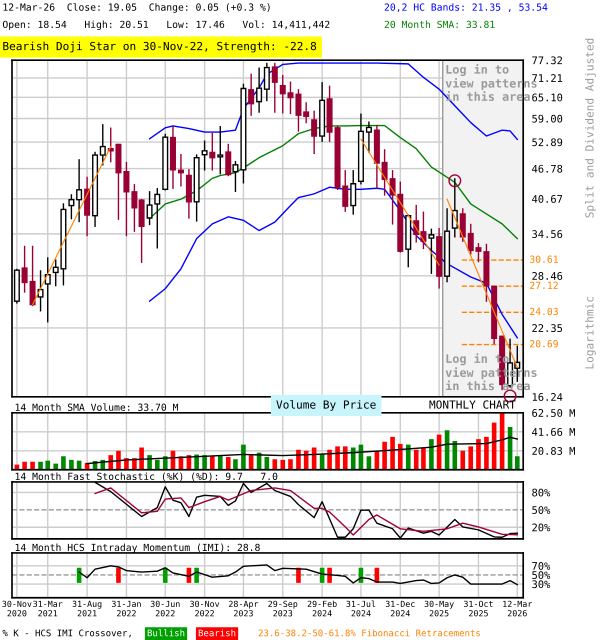 This screenshot has width=600, height=640. What do you see at coordinates (283, 608) in the screenshot?
I see `x-tick-label: 29-Sep 2023` at bounding box center [283, 608].